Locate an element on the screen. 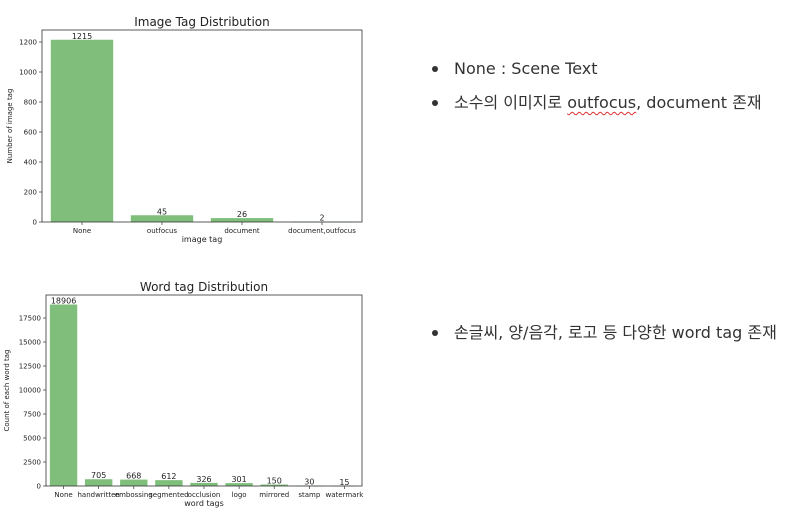  x-tick-label: handwritten is located at coordinates (98, 495).